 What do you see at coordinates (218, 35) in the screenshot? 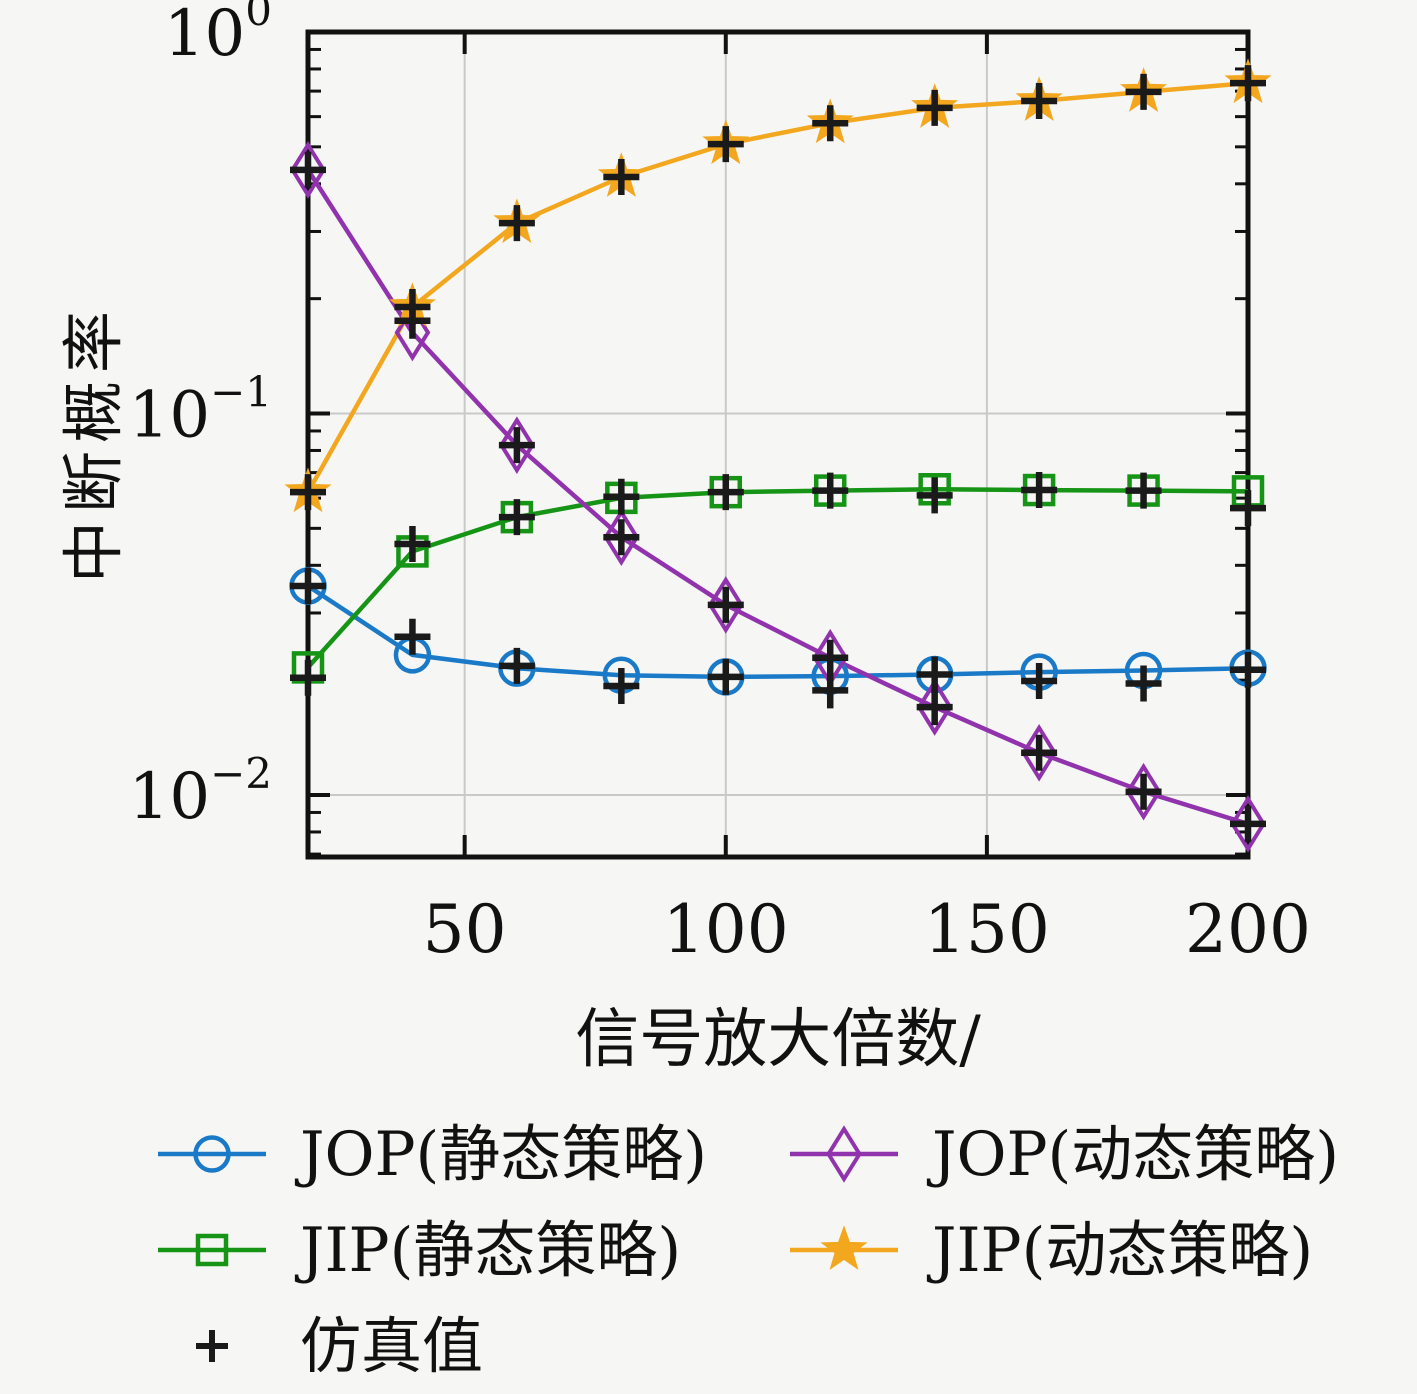
I see `y-tick-label: 100` at bounding box center [218, 35].